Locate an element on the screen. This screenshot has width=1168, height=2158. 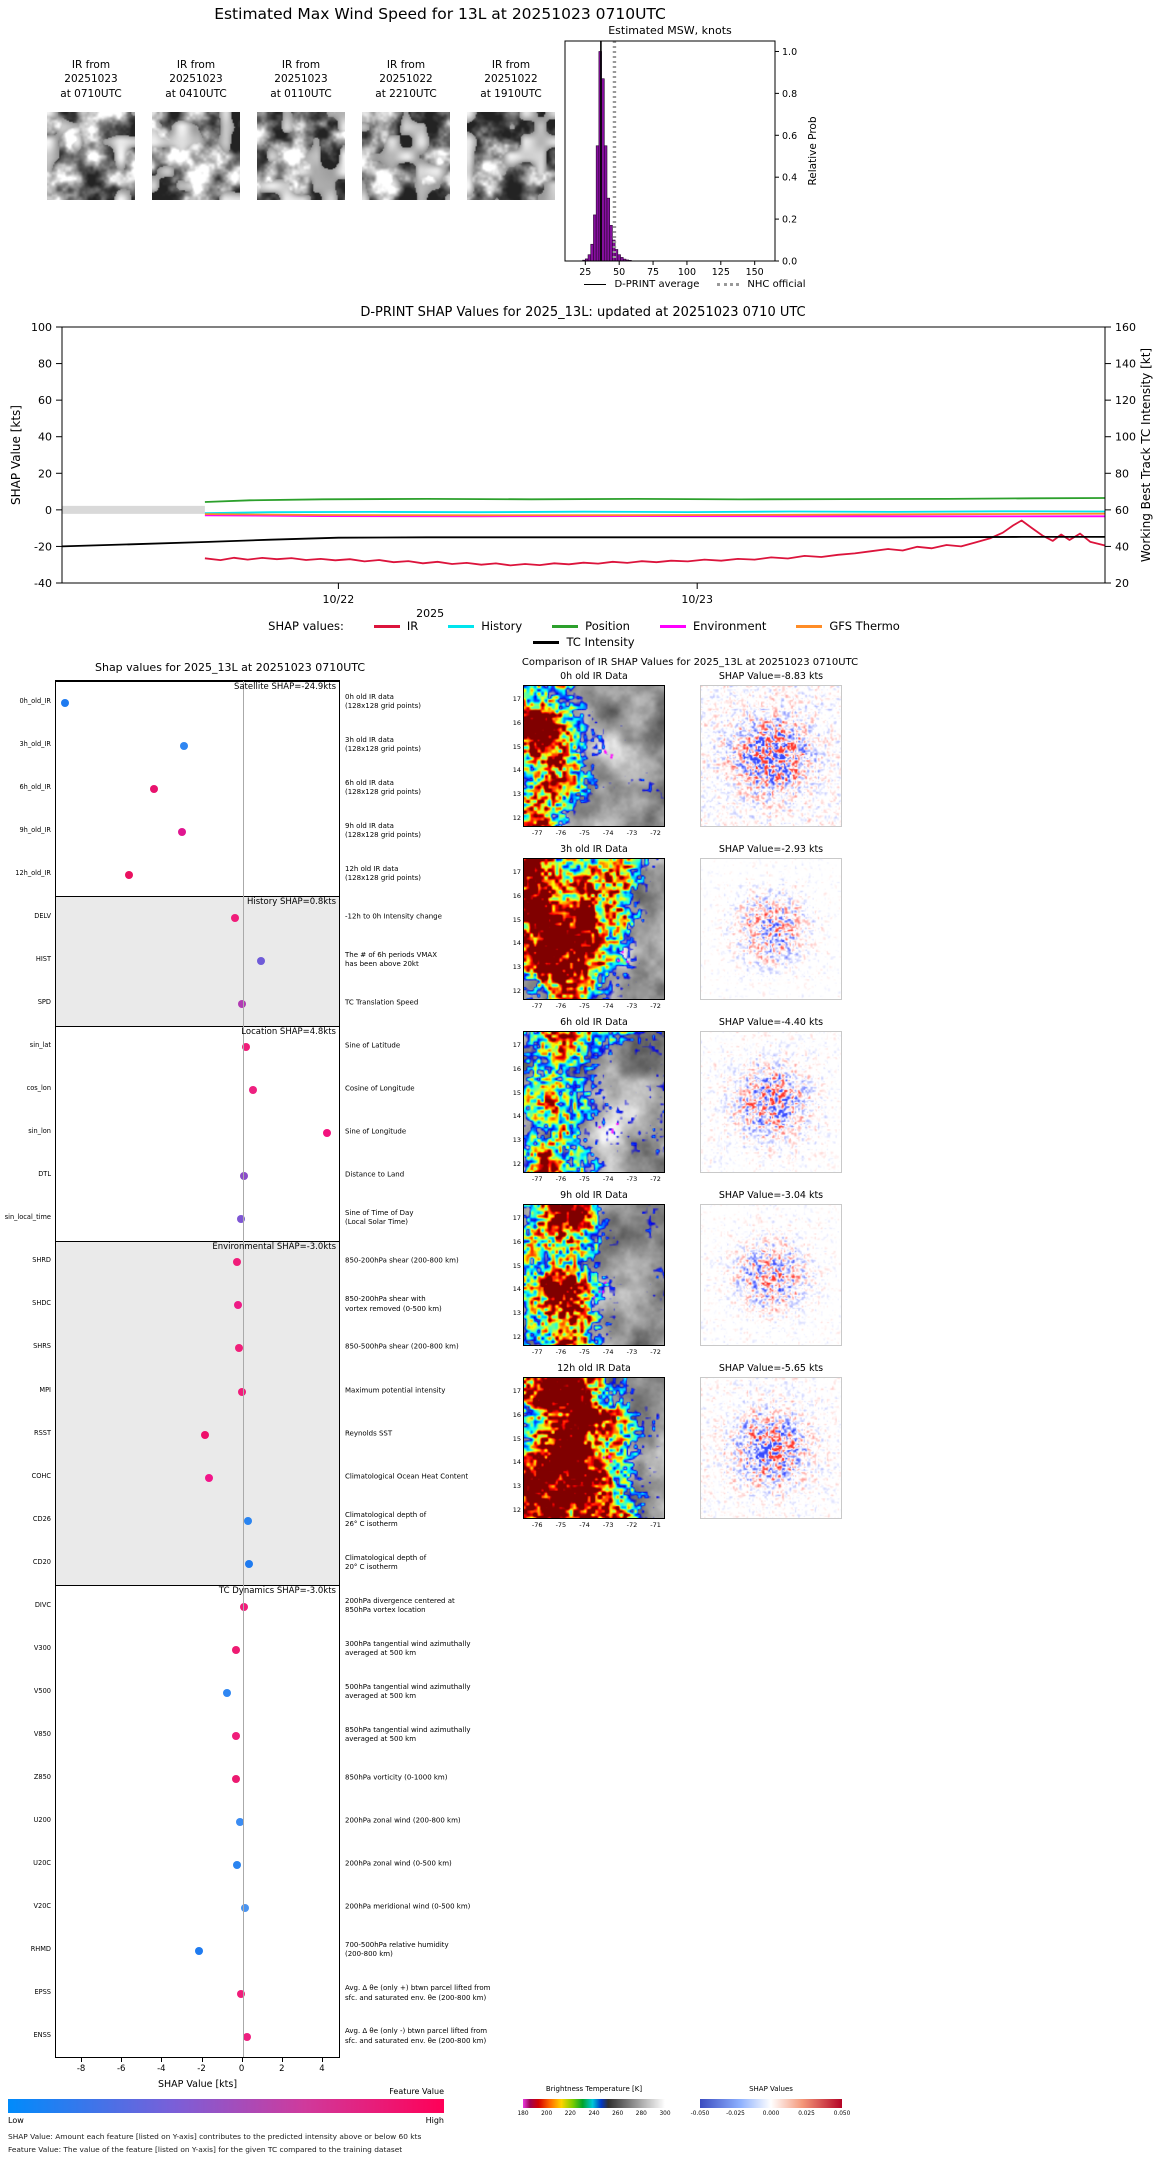
feature-label: SHRS is located at coordinates (42, 1346).